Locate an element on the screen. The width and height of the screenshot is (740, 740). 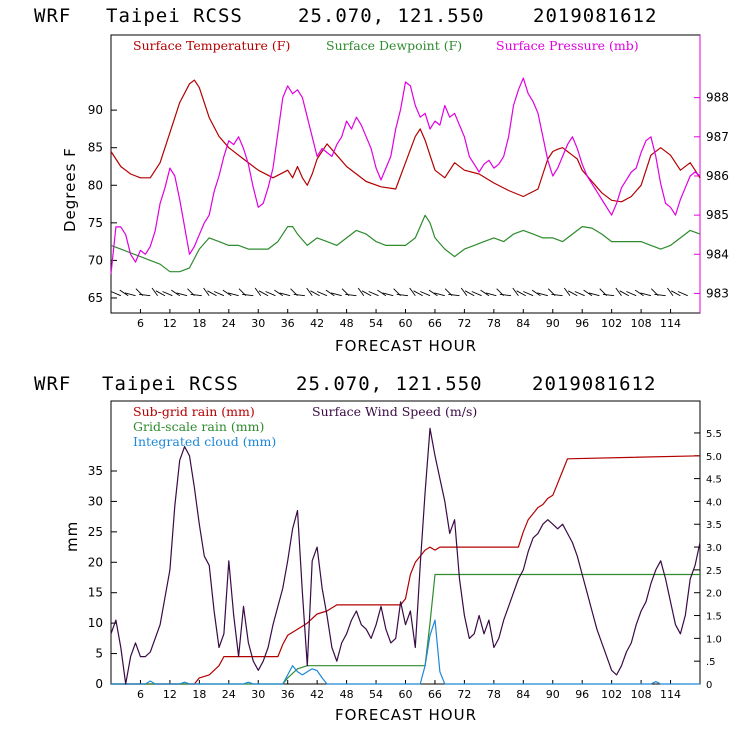
y-tick-label: 30 is located at coordinates (95, 501).